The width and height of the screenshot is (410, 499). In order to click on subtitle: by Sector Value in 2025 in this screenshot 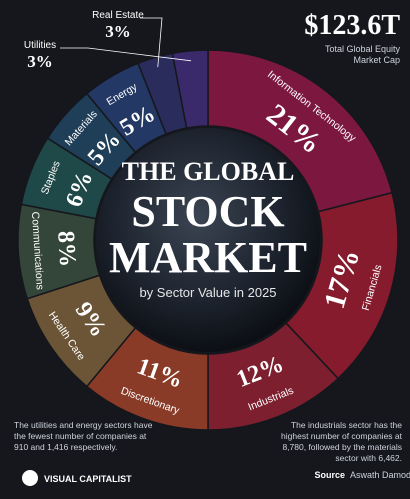, I will do `click(207, 292)`.